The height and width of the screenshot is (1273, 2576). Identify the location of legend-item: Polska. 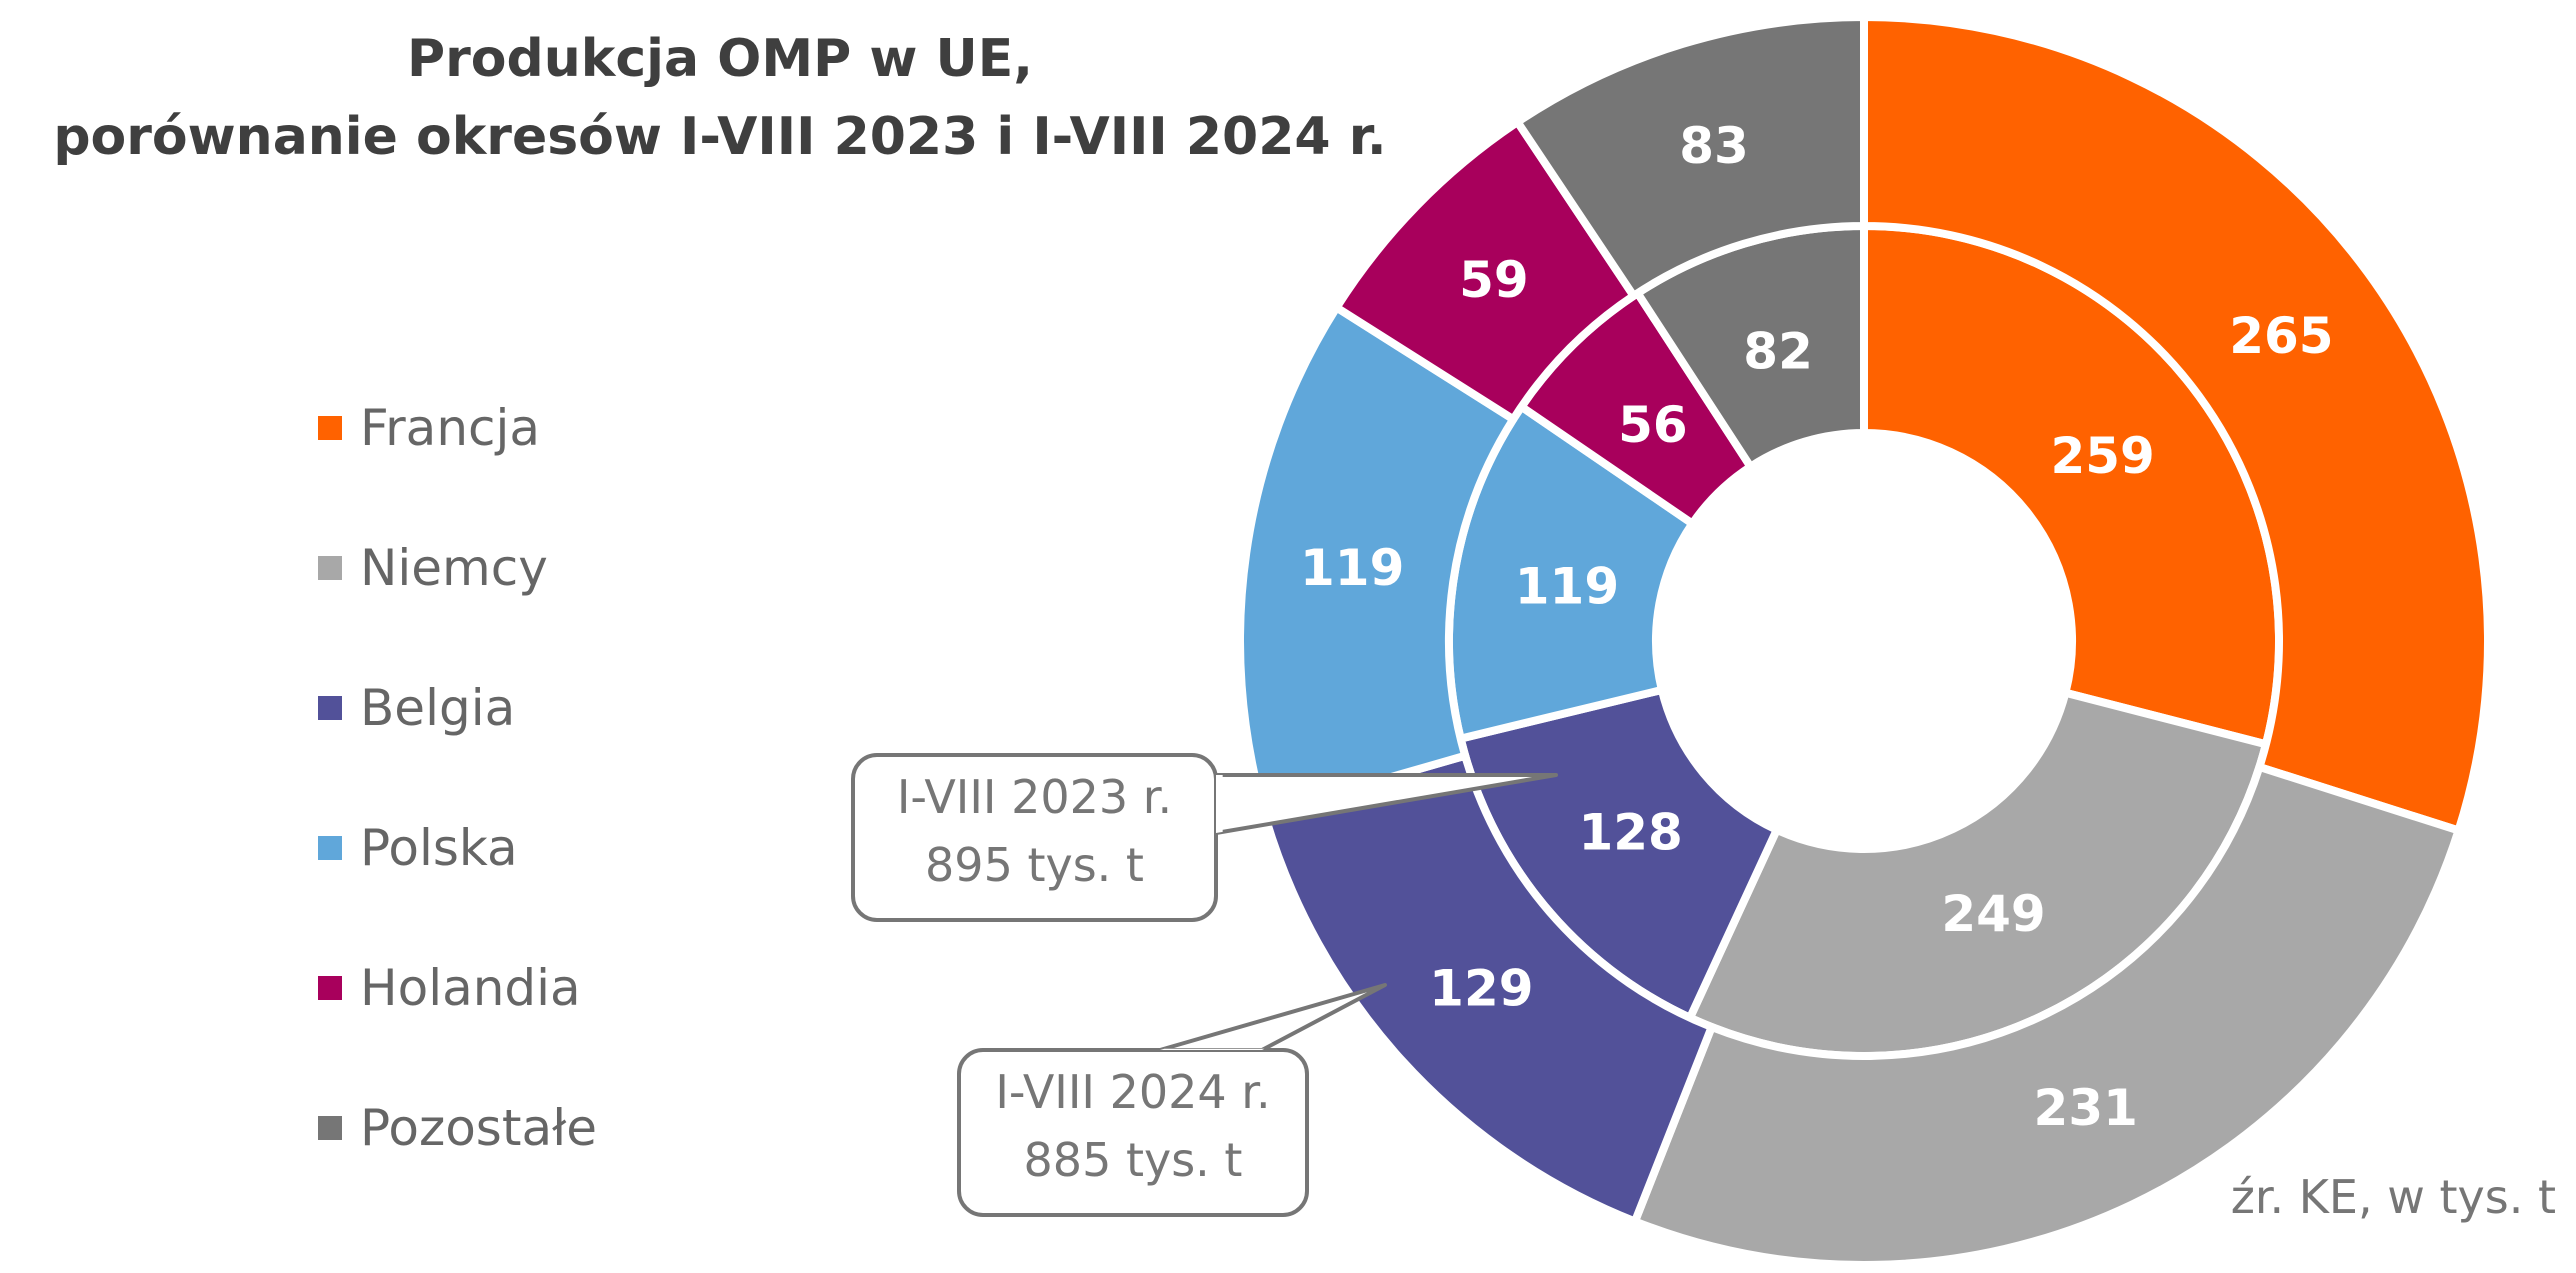
(457, 848).